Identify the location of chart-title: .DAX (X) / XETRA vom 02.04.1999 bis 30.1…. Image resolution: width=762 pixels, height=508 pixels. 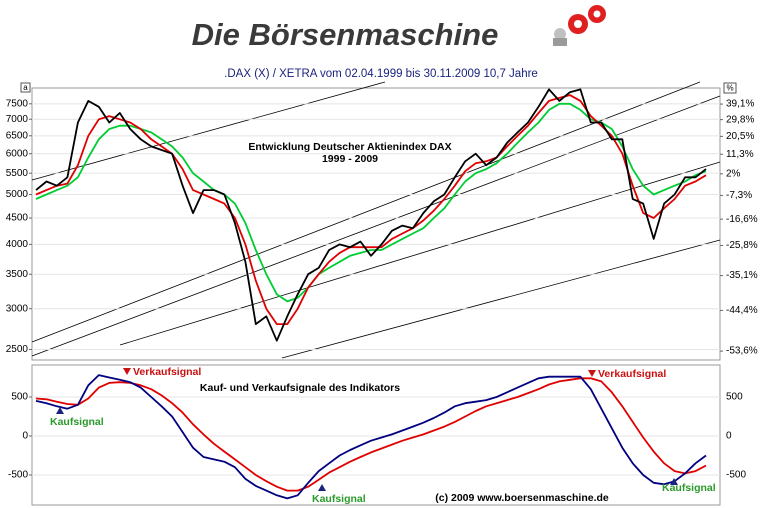
(381, 74).